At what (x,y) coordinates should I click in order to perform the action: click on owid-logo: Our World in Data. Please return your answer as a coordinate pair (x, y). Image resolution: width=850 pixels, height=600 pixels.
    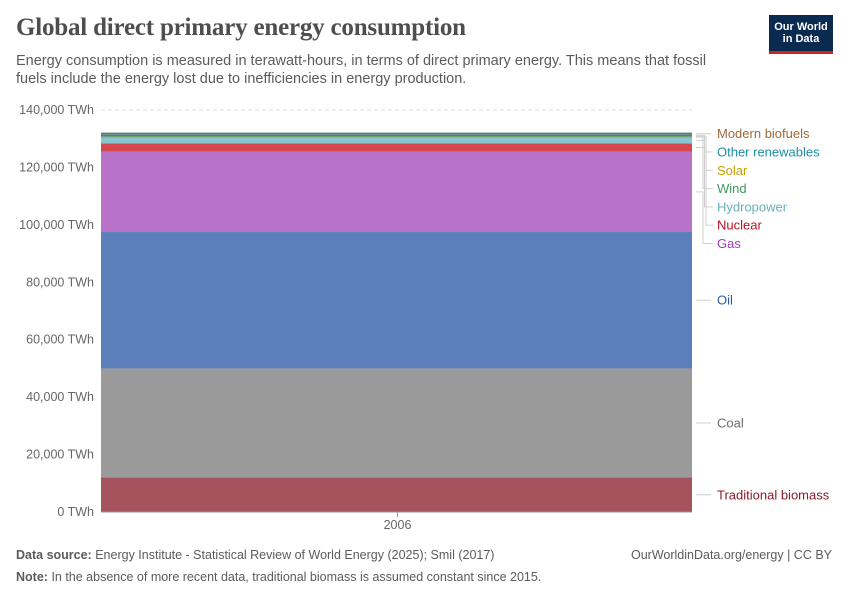
    Looking at the image, I should click on (801, 34).